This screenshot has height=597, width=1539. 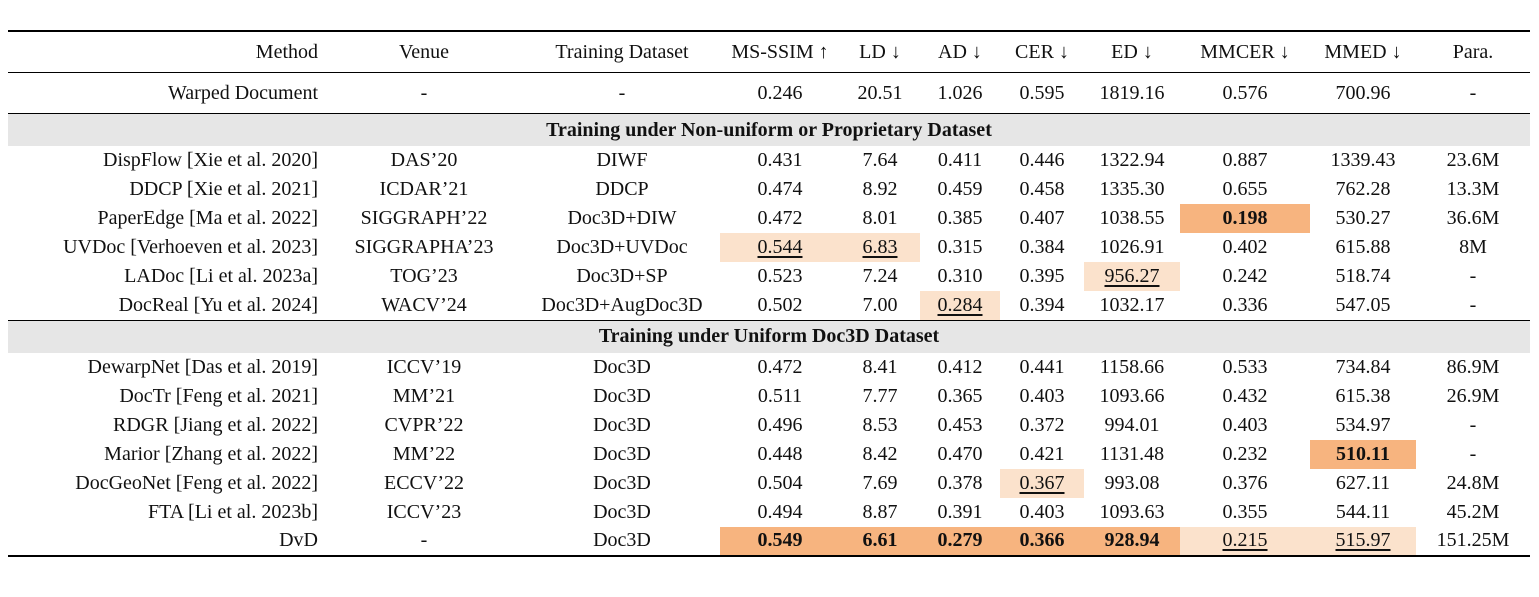 What do you see at coordinates (243, 92) in the screenshot?
I see `table-cell: Warped Document` at bounding box center [243, 92].